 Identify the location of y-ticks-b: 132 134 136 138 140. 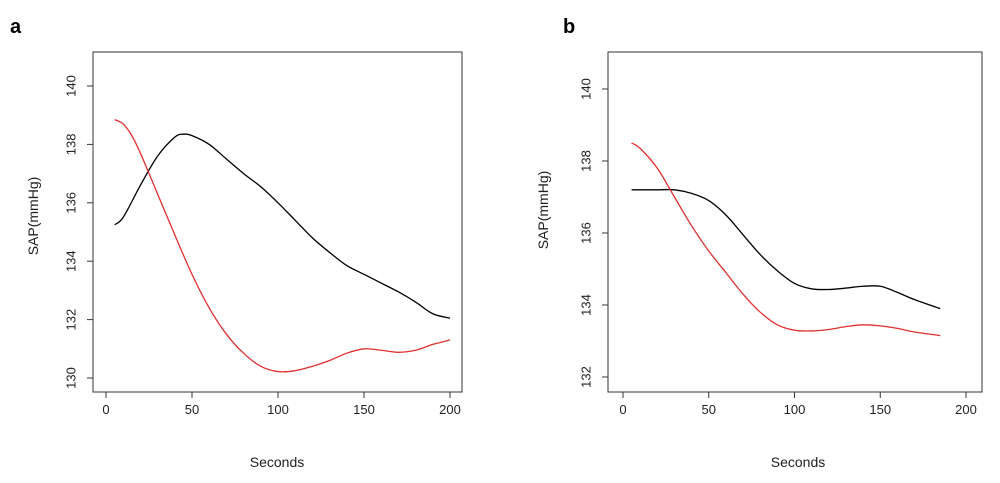
(593, 233).